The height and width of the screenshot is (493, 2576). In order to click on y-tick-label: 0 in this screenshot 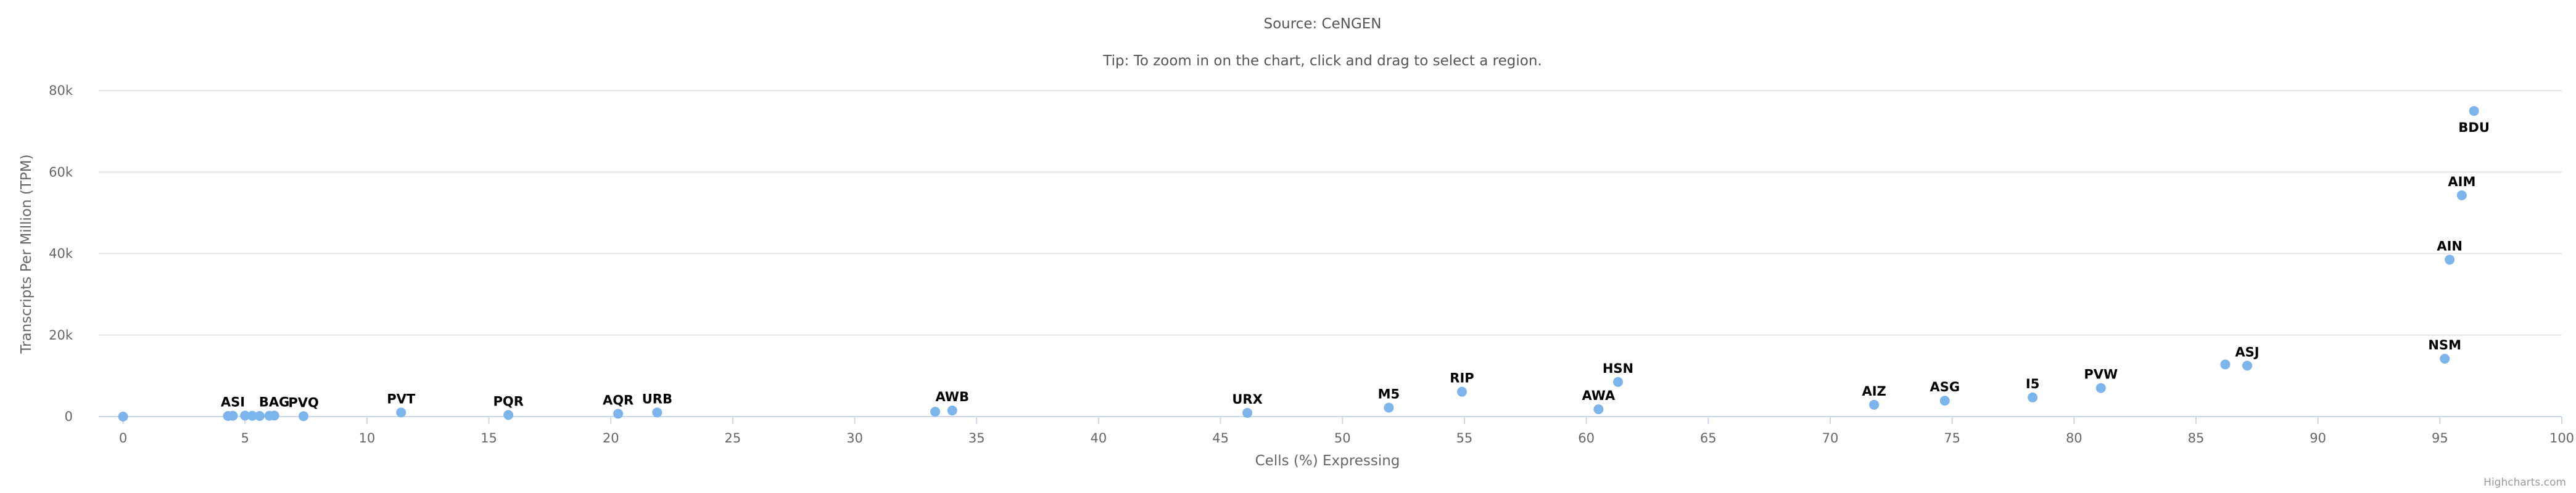, I will do `click(69, 416)`.